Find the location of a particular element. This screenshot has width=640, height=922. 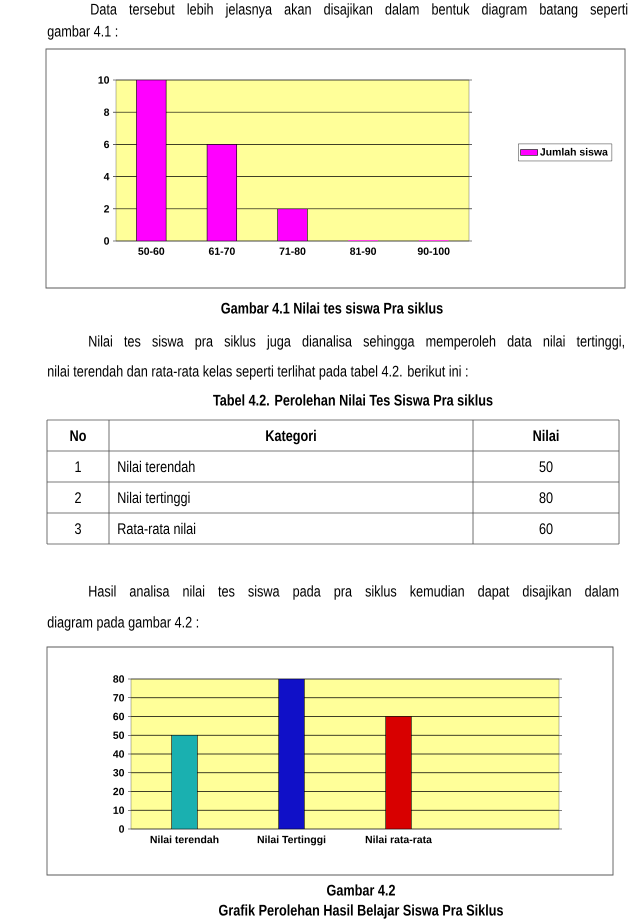

y-tick-label: 80 is located at coordinates (118, 679).